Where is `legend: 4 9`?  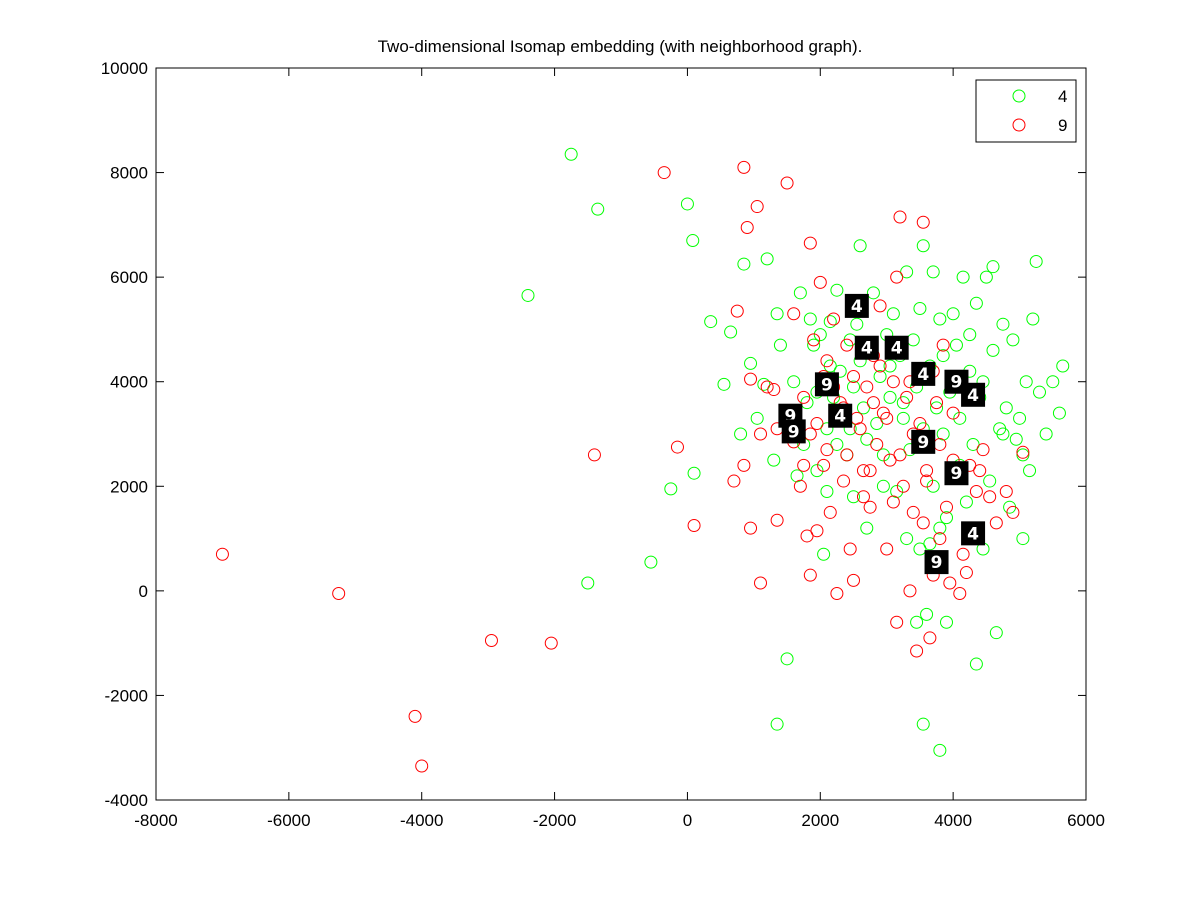
legend: 4 9 is located at coordinates (1026, 111).